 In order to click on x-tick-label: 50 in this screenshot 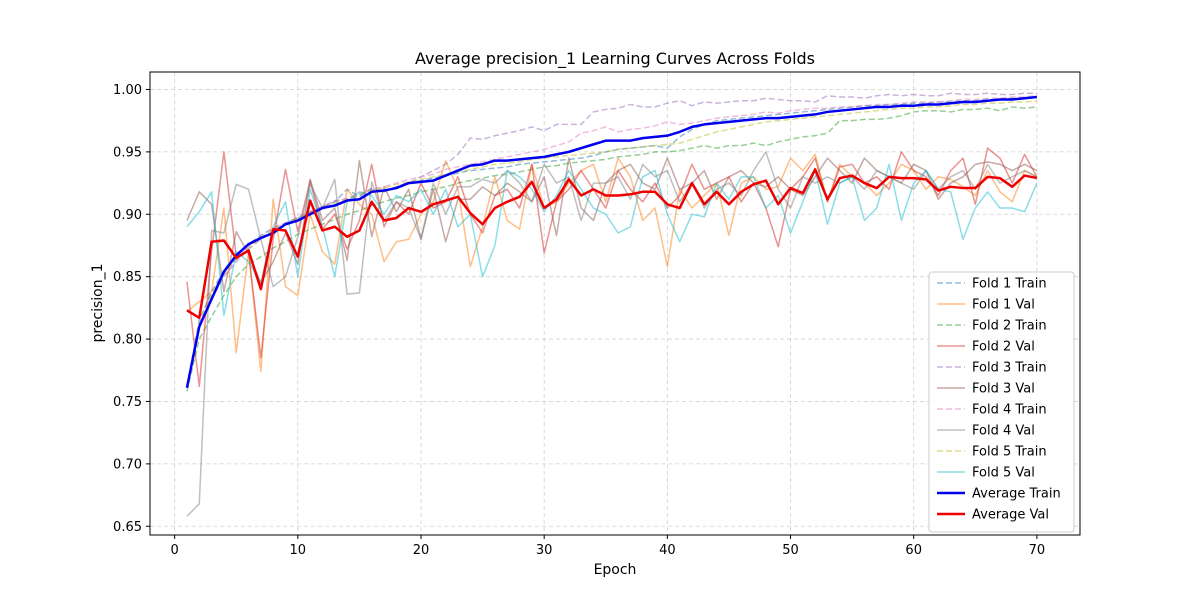, I will do `click(790, 550)`.